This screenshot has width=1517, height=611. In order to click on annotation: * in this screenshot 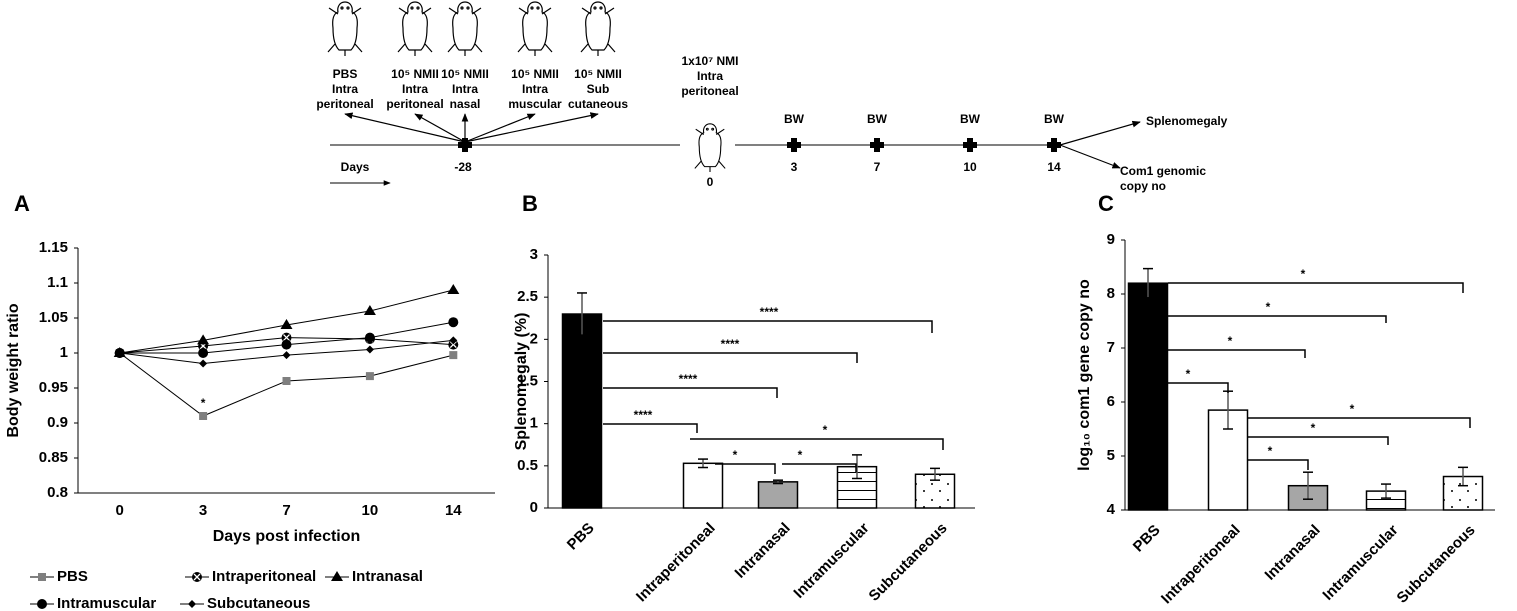, I will do `click(203, 403)`.